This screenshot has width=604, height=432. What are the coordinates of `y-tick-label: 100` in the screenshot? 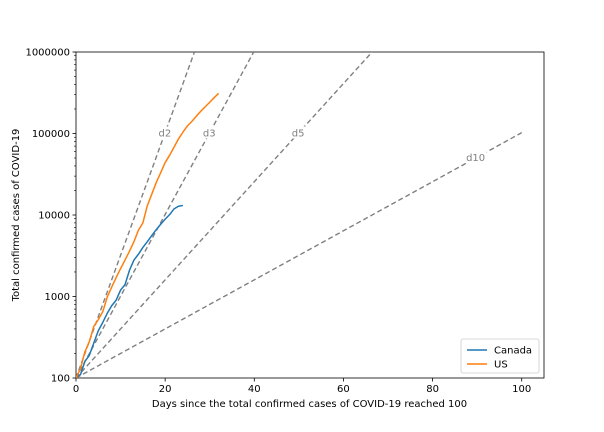 It's located at (60, 379).